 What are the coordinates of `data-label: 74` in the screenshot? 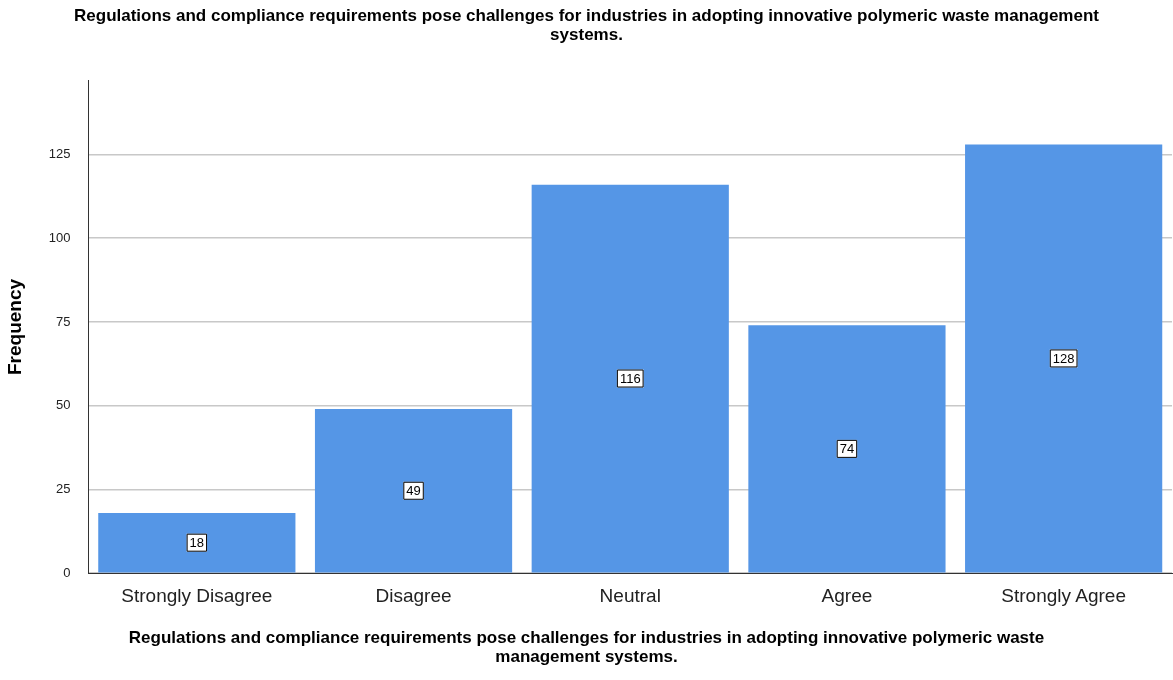 It's located at (847, 449).